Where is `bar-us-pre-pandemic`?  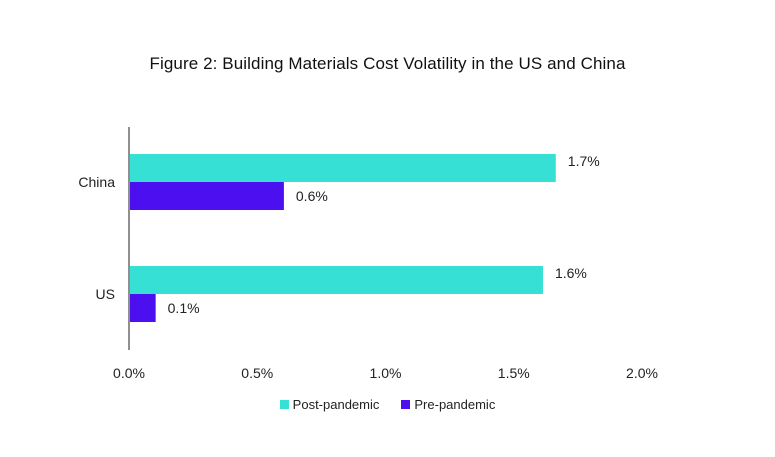 bar-us-pre-pandemic is located at coordinates (143, 308).